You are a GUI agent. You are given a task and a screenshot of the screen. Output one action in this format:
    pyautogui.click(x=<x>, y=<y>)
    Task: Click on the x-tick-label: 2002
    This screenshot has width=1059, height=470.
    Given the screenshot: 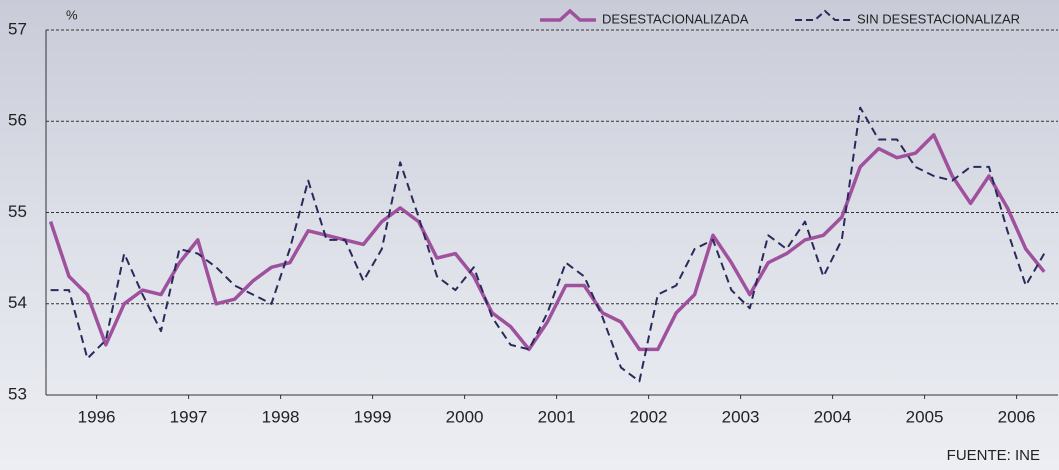 What is the action you would take?
    pyautogui.click(x=649, y=416)
    